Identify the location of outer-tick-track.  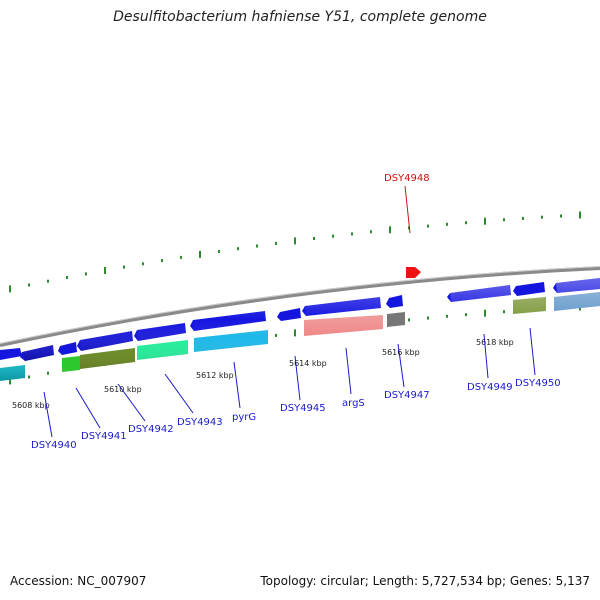
(295, 252).